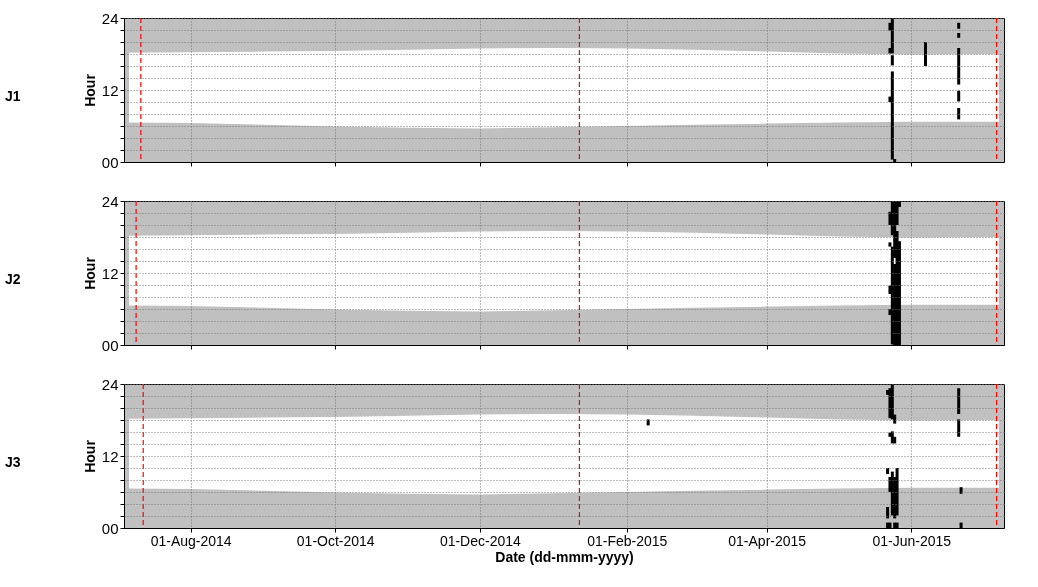 This screenshot has height=587, width=1038. I want to click on text: J2, so click(12, 279).